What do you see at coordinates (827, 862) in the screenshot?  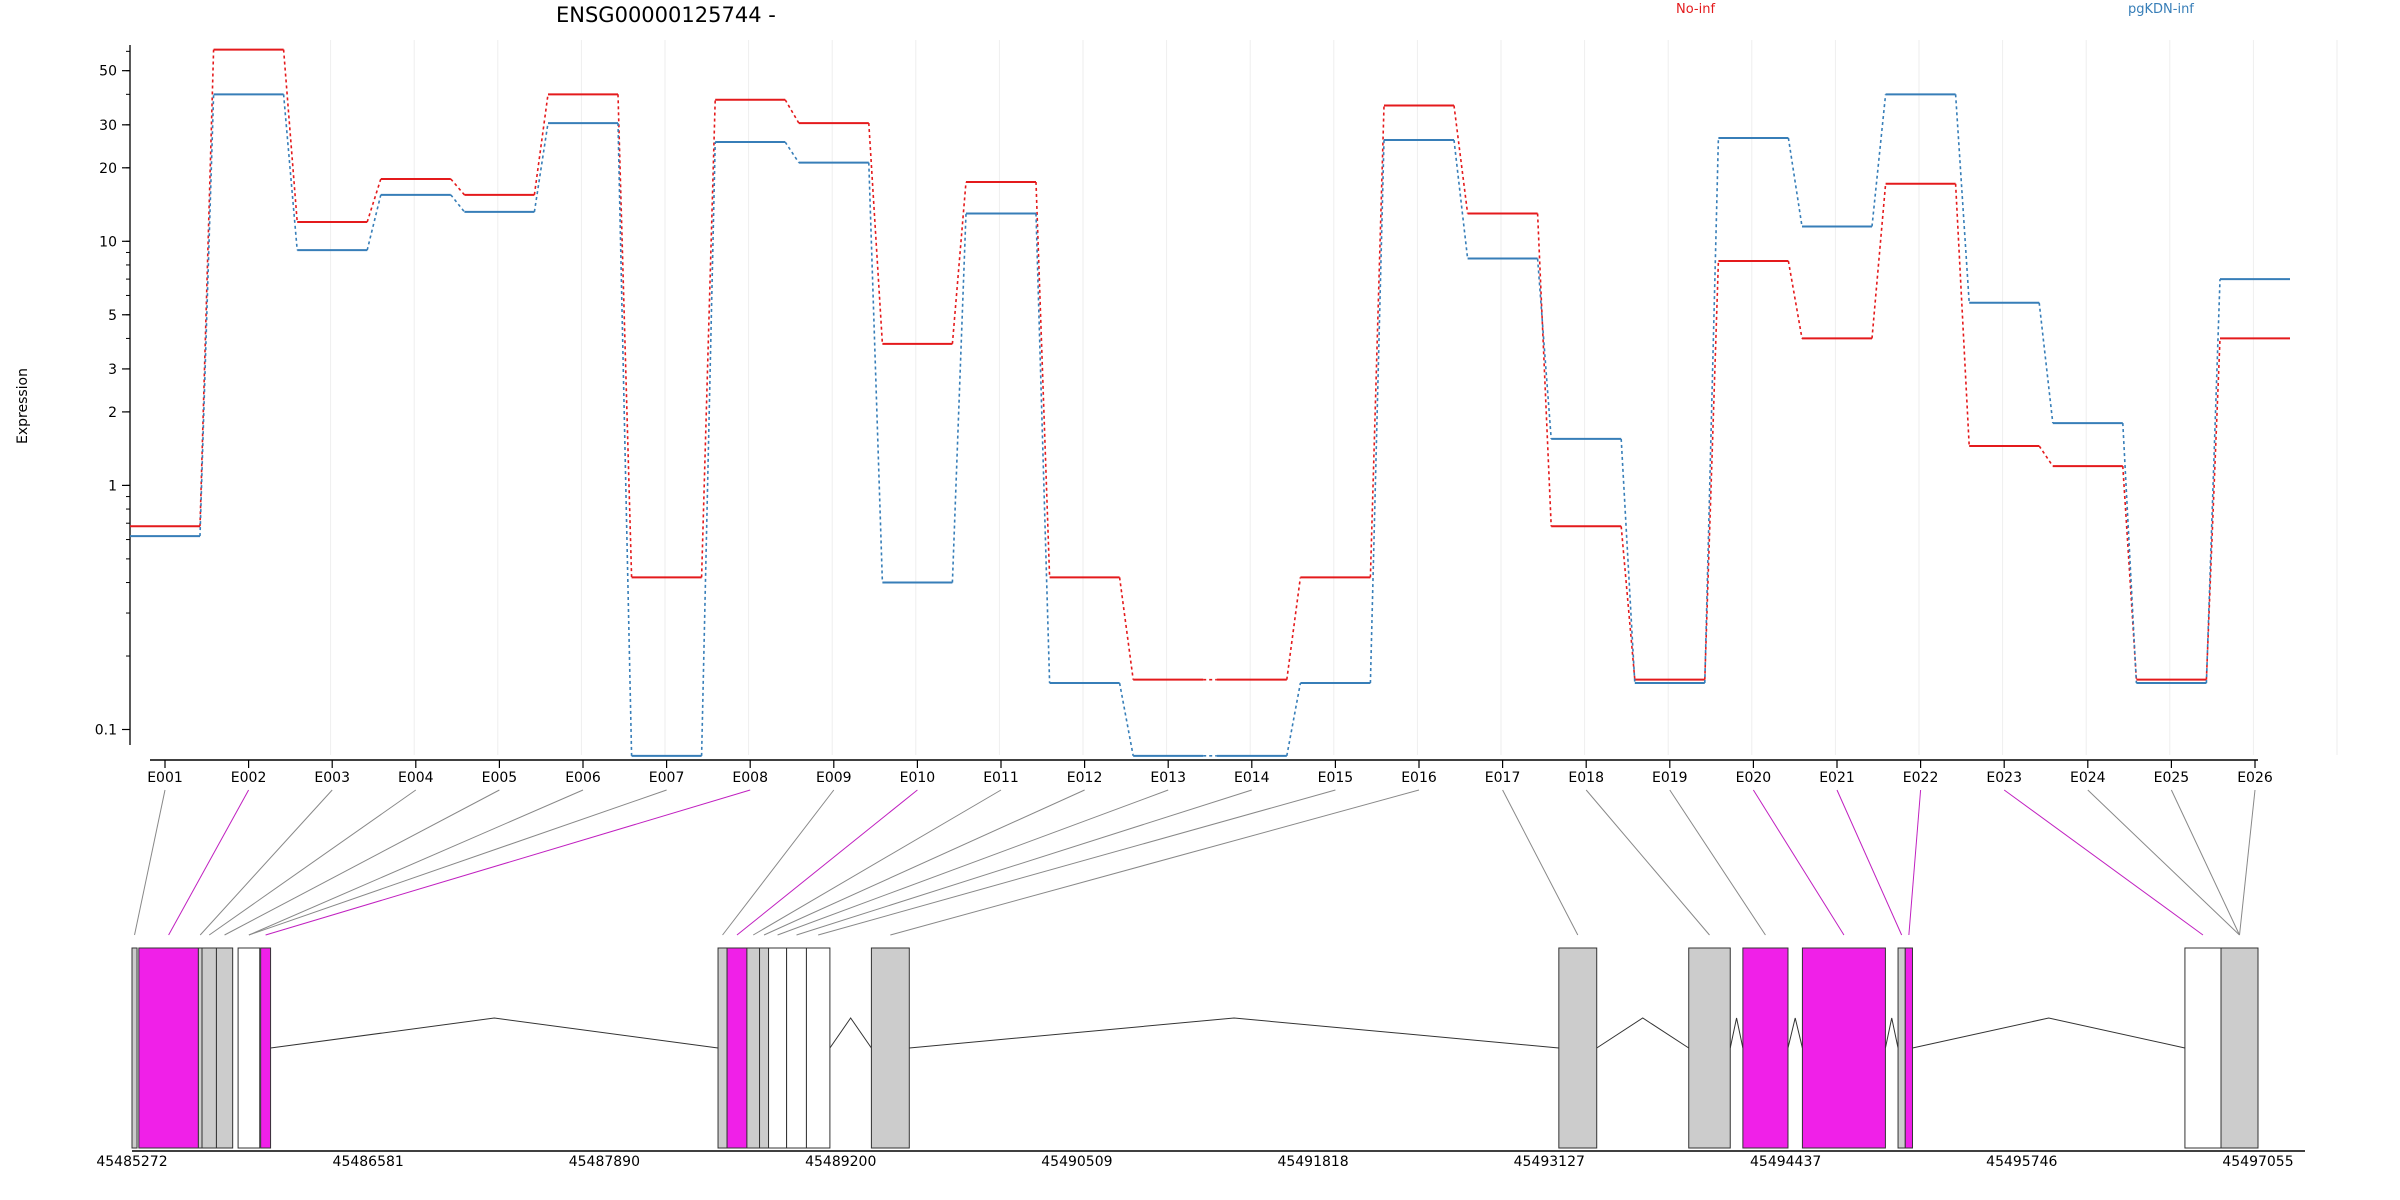 I see `connector-e010` at bounding box center [827, 862].